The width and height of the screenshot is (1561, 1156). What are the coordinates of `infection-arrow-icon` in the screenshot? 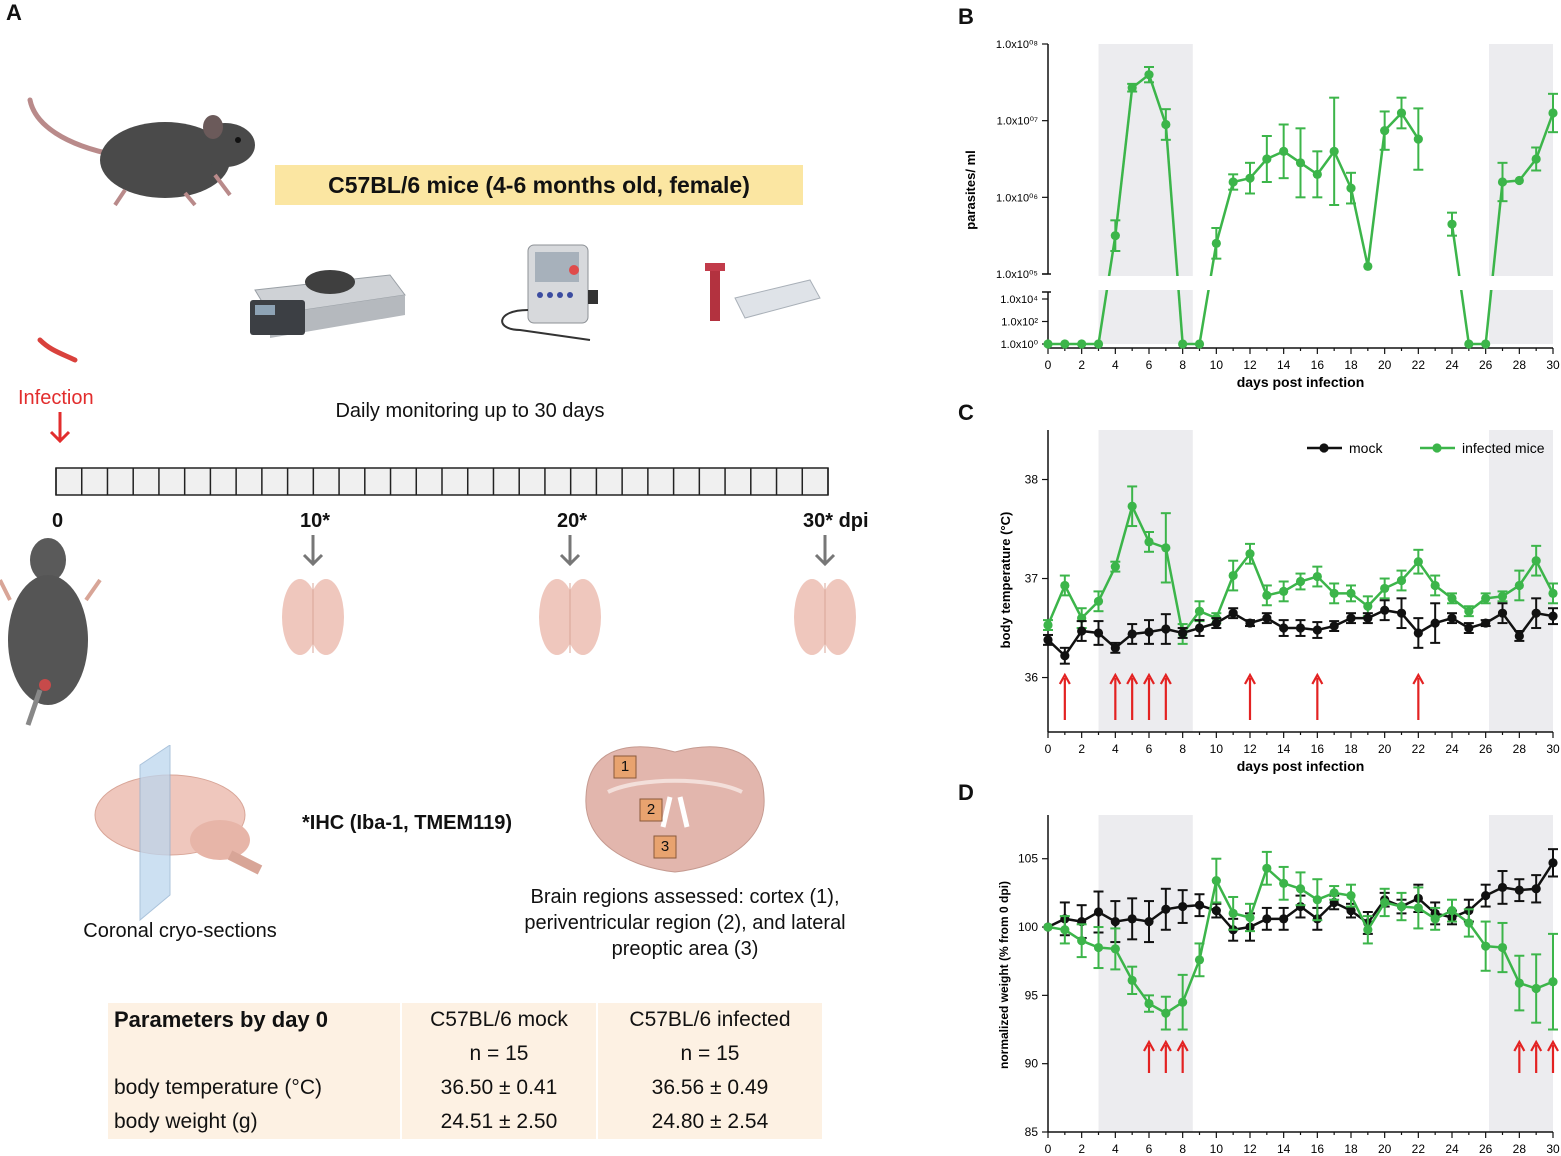 It's located at (60, 428).